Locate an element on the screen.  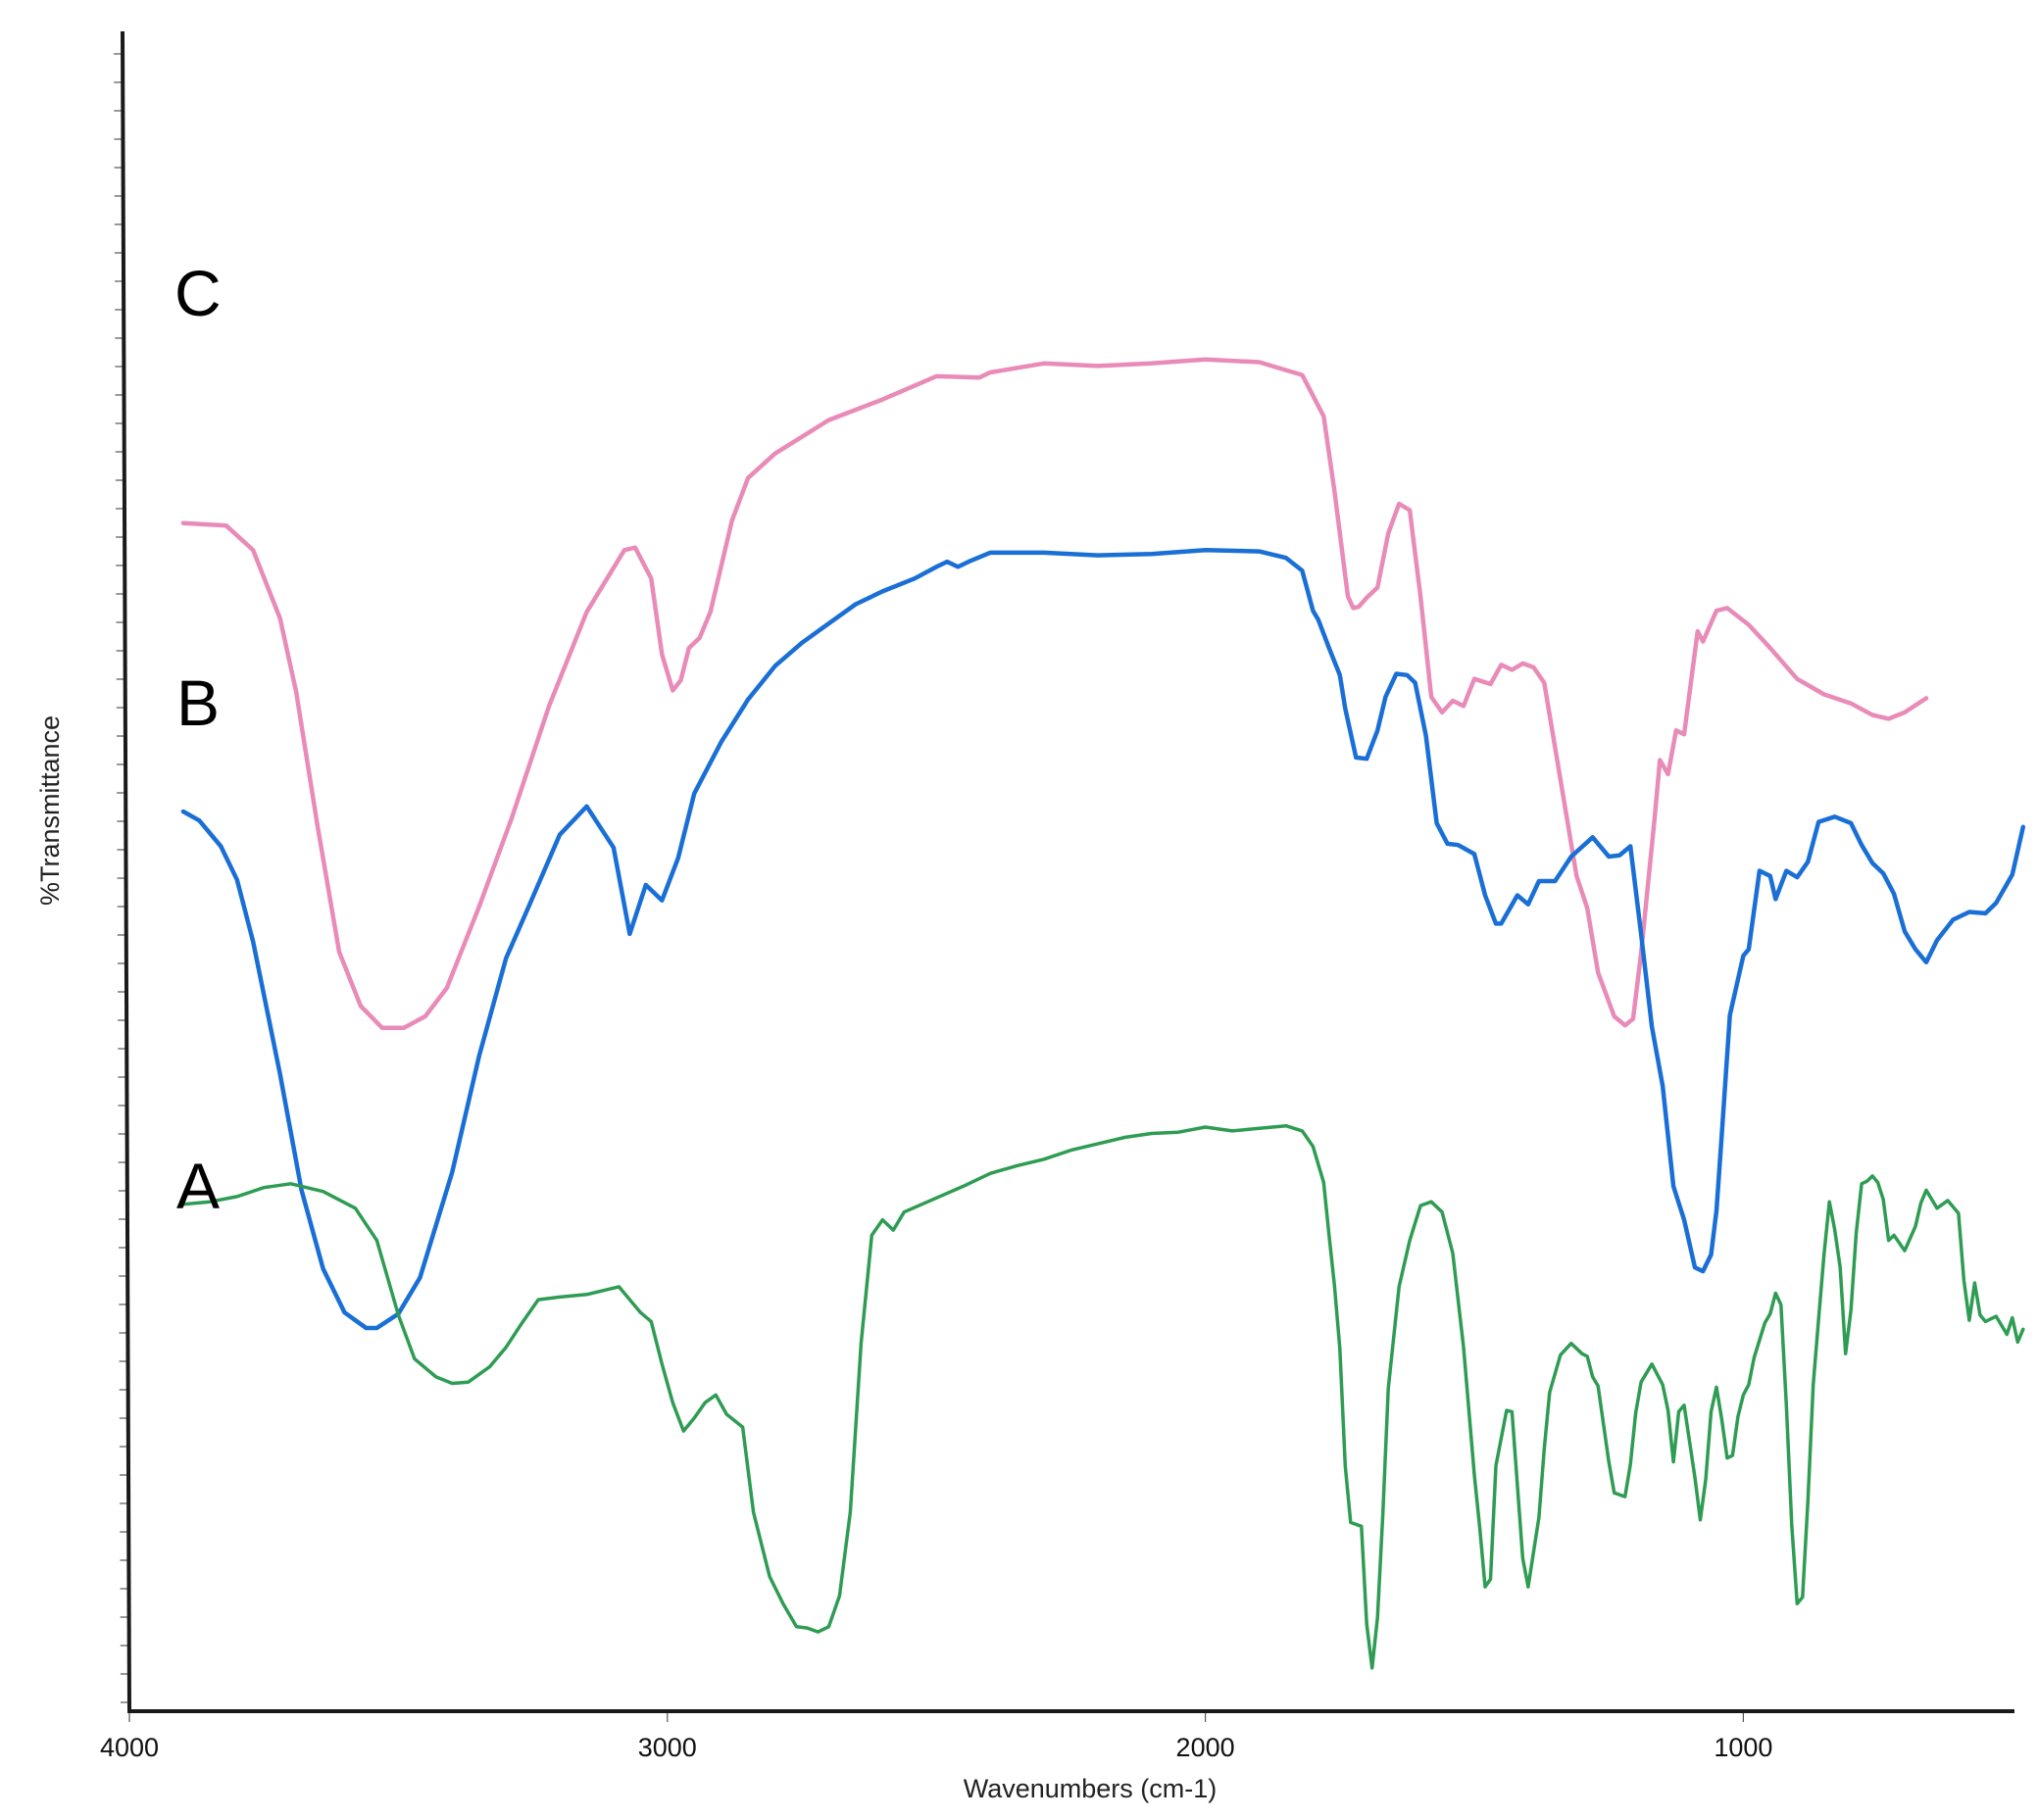
y-axis-line is located at coordinates (126, 871).